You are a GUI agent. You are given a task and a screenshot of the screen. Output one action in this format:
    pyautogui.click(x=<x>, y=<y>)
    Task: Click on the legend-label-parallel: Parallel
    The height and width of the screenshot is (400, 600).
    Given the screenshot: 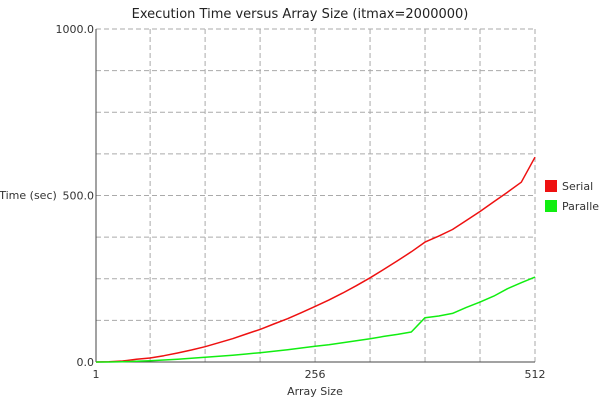 What is the action you would take?
    pyautogui.click(x=581, y=206)
    